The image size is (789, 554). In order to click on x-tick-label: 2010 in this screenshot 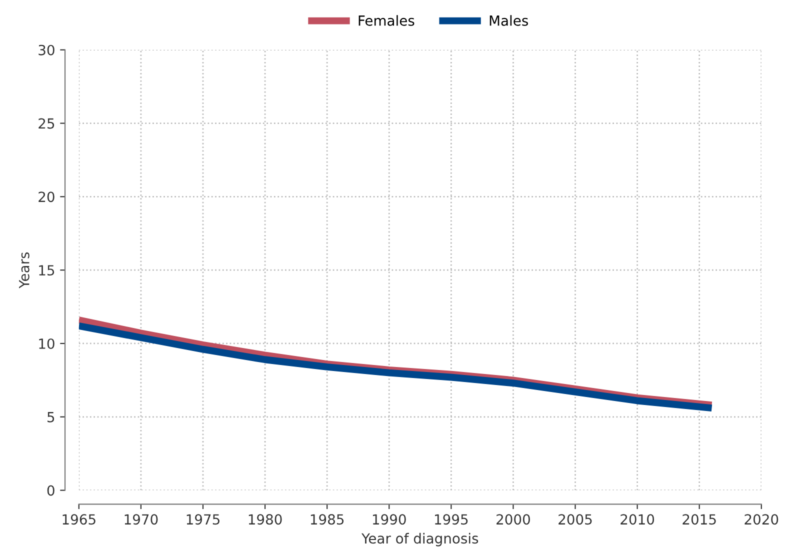, I will do `click(637, 519)`.